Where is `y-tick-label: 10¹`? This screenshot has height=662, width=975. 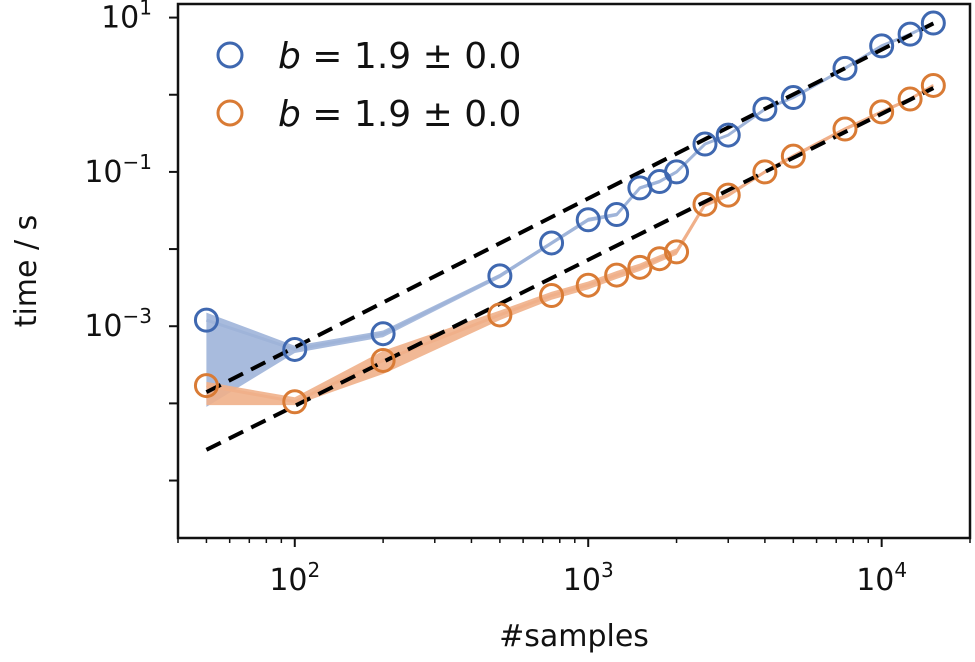 y-tick-label: 10¹ is located at coordinates (126, 18).